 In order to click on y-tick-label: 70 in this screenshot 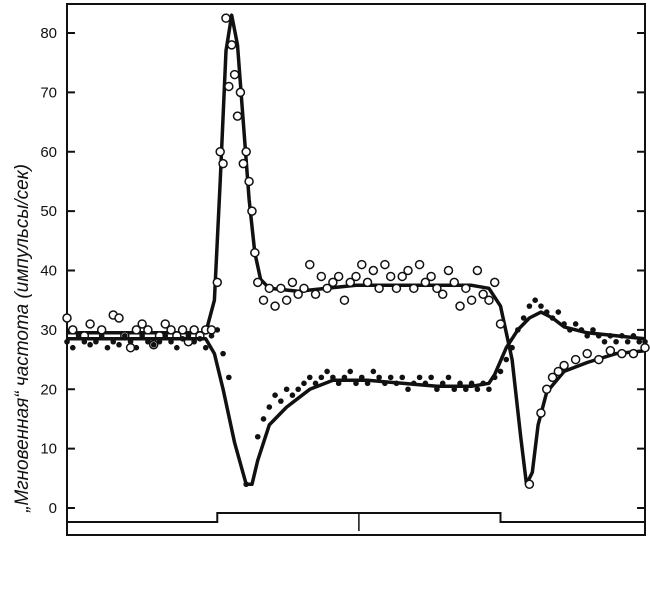, I will do `click(48, 92)`.